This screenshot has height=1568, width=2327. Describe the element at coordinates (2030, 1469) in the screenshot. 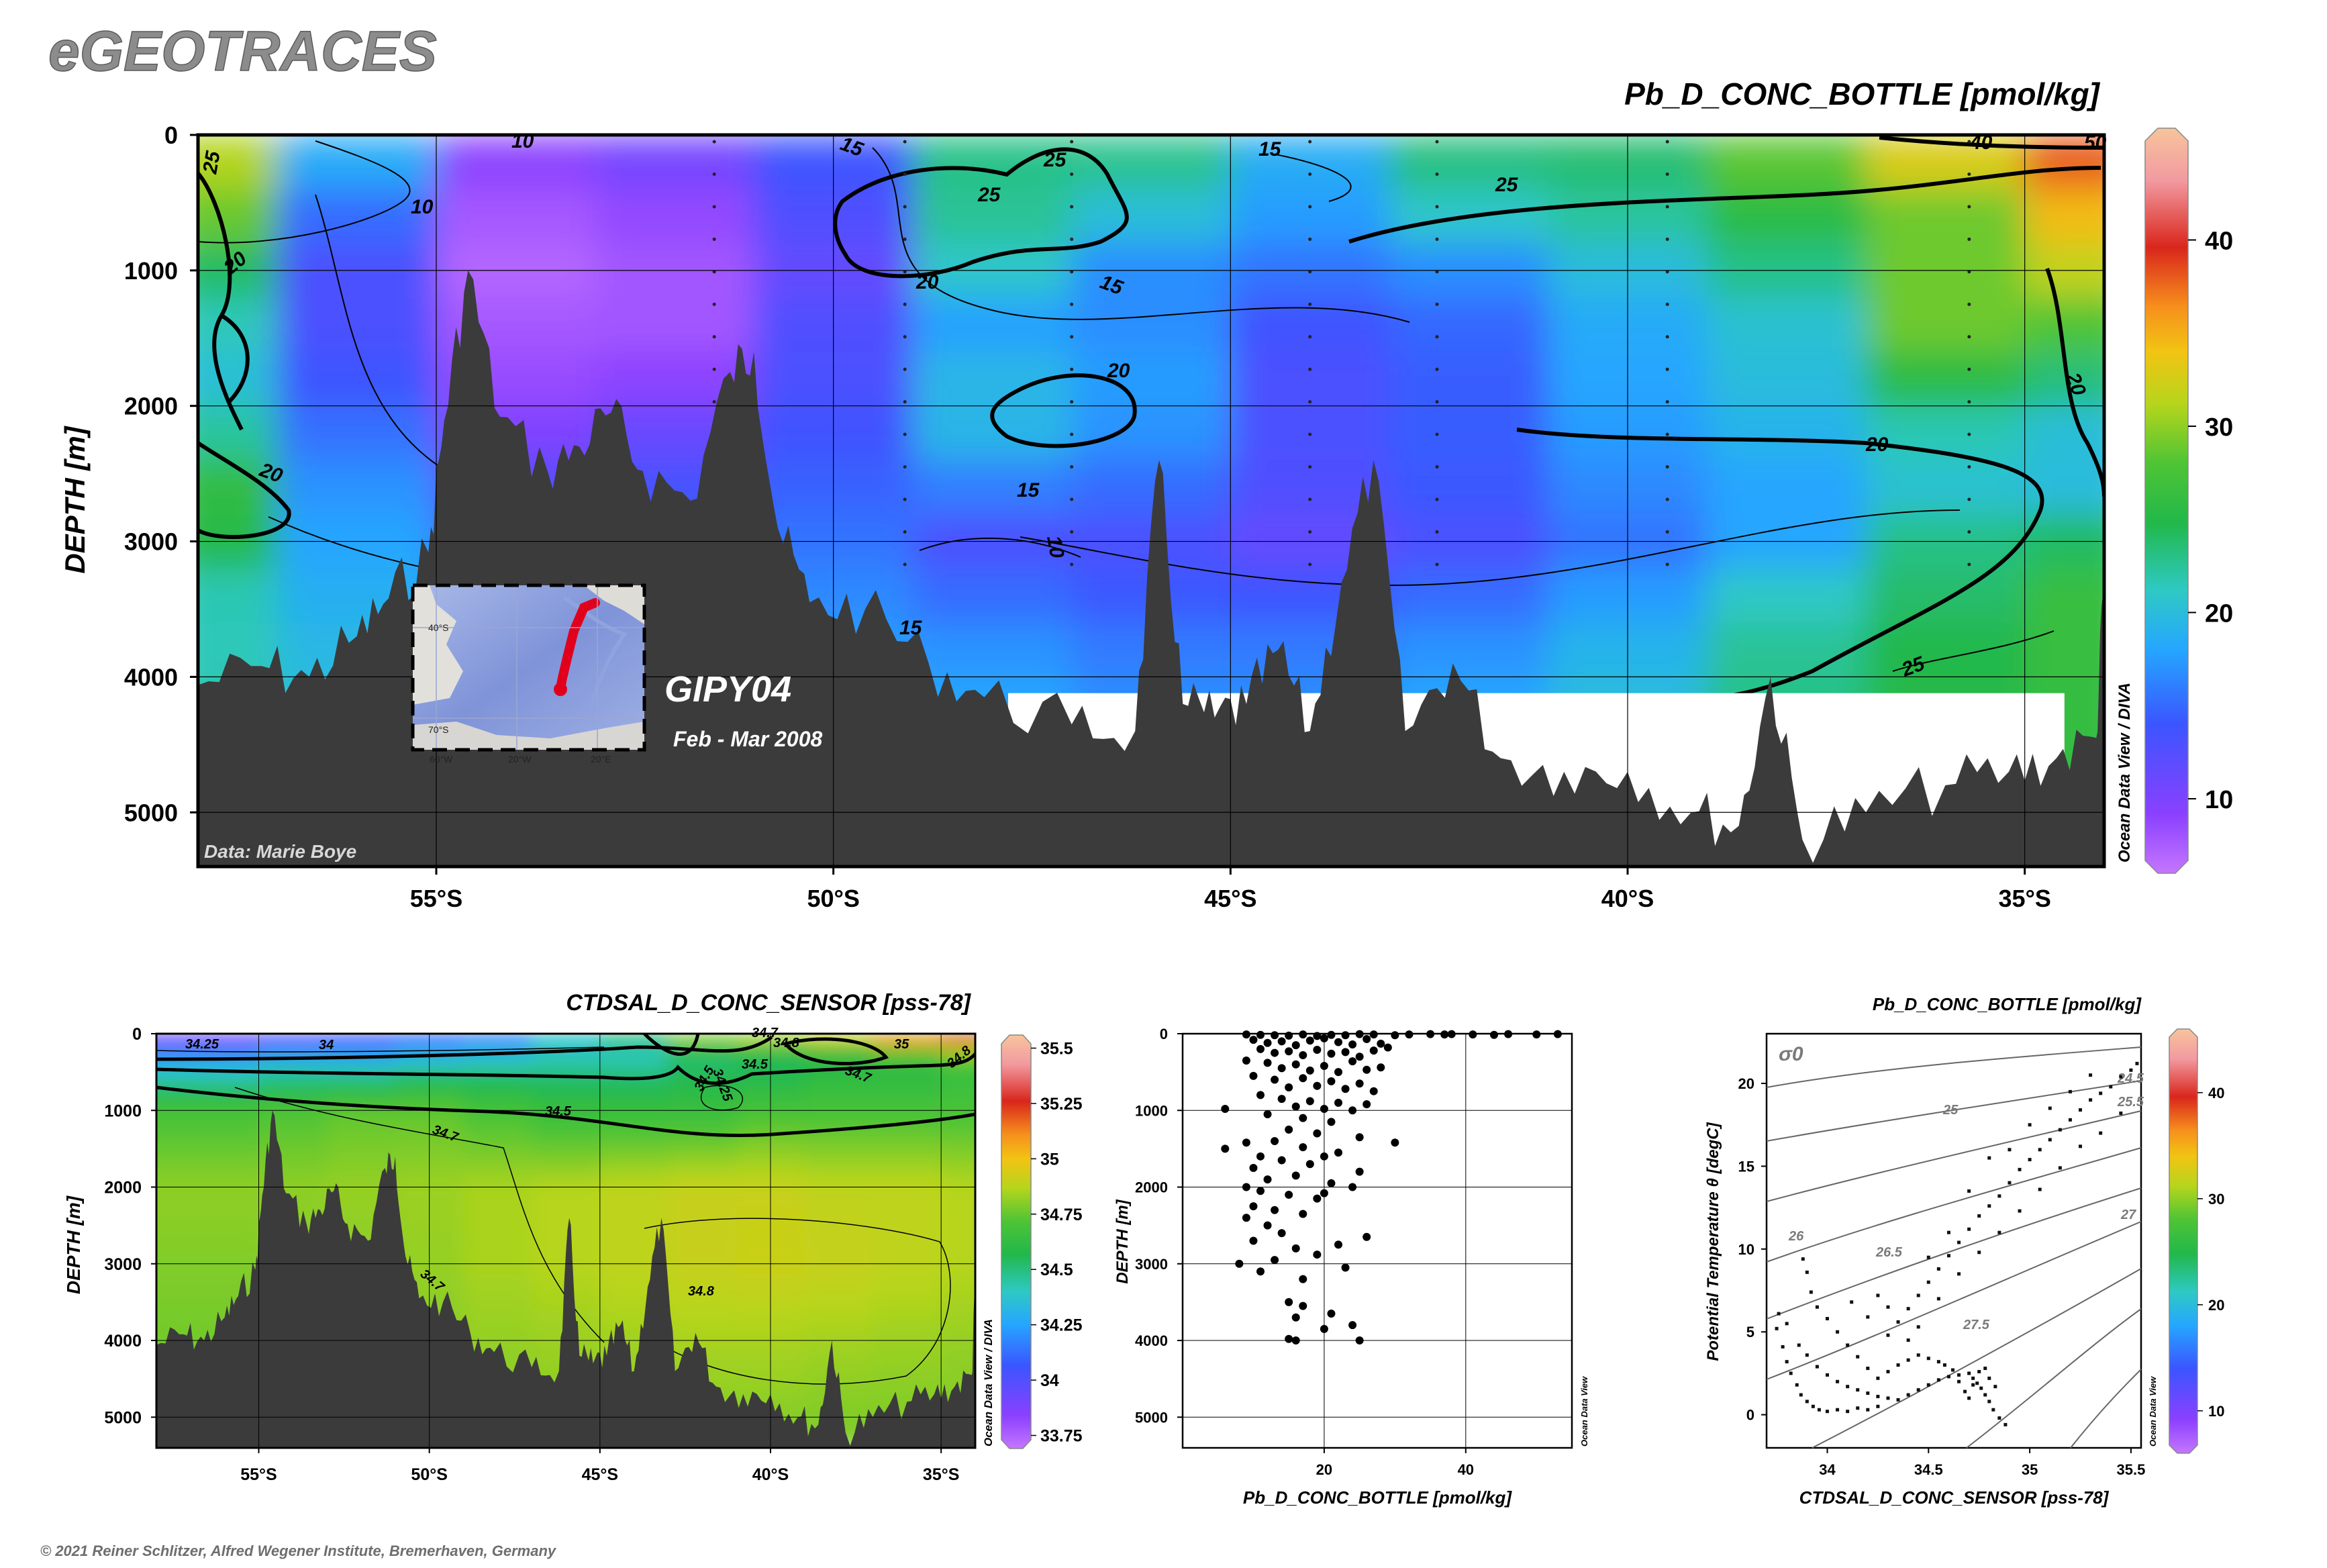

I see `x-tick-label: 35` at that location.